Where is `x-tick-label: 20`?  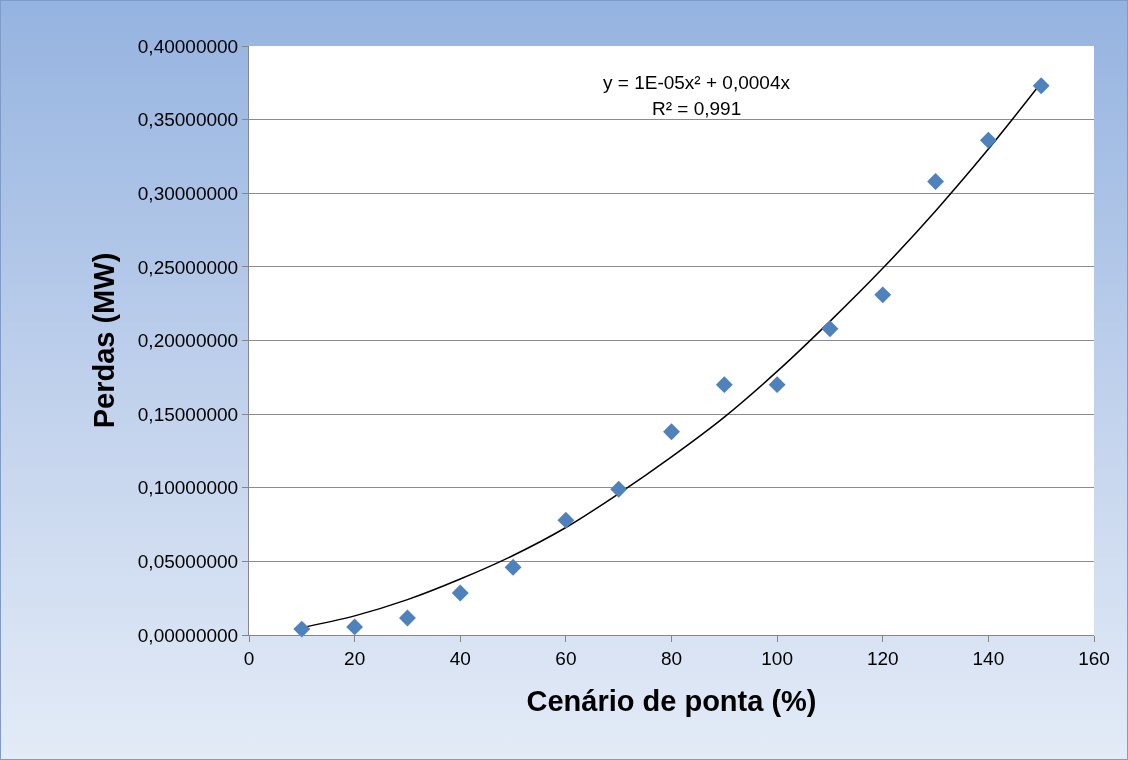
x-tick-label: 20 is located at coordinates (355, 658).